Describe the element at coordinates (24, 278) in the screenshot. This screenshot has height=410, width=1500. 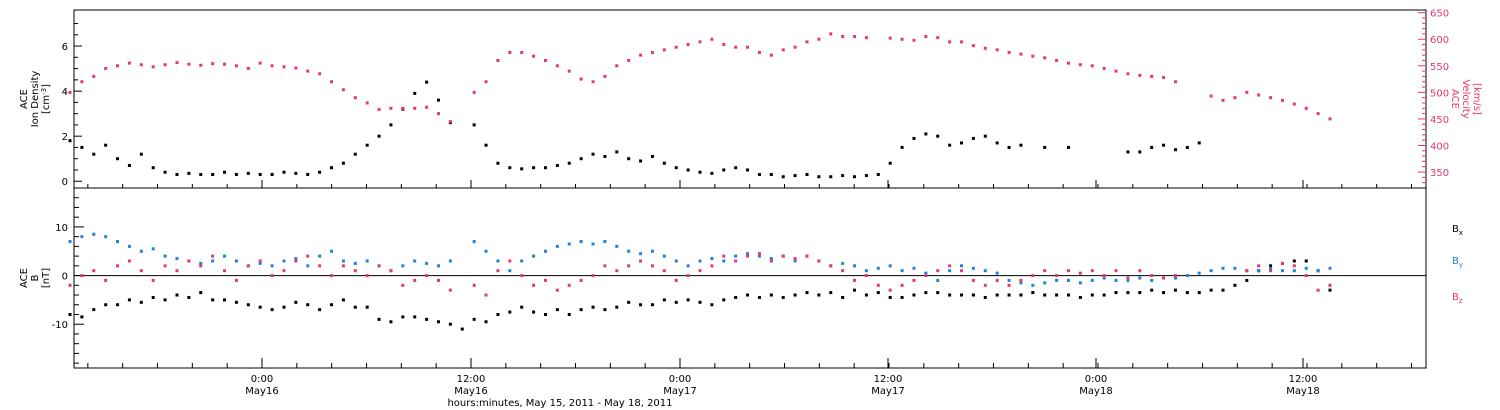
I see `b-ylabel-line1: ACE` at that location.